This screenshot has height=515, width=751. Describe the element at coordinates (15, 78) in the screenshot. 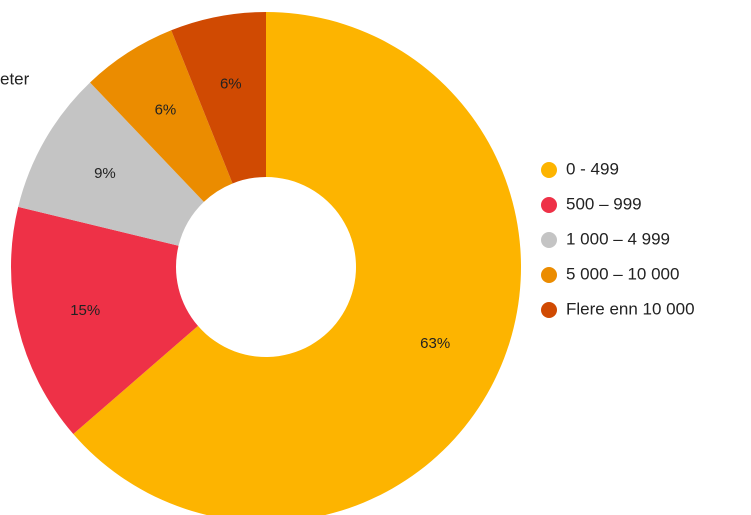

I see `chart-title: eter` at that location.